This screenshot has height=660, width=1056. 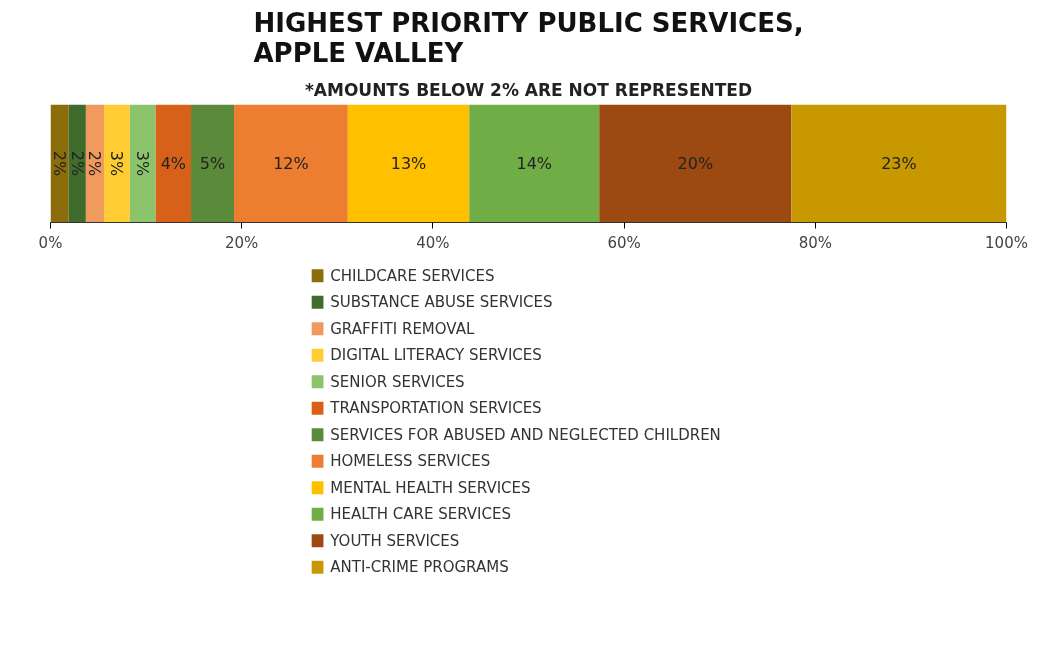 I want to click on data-label: 12%, so click(x=291, y=163).